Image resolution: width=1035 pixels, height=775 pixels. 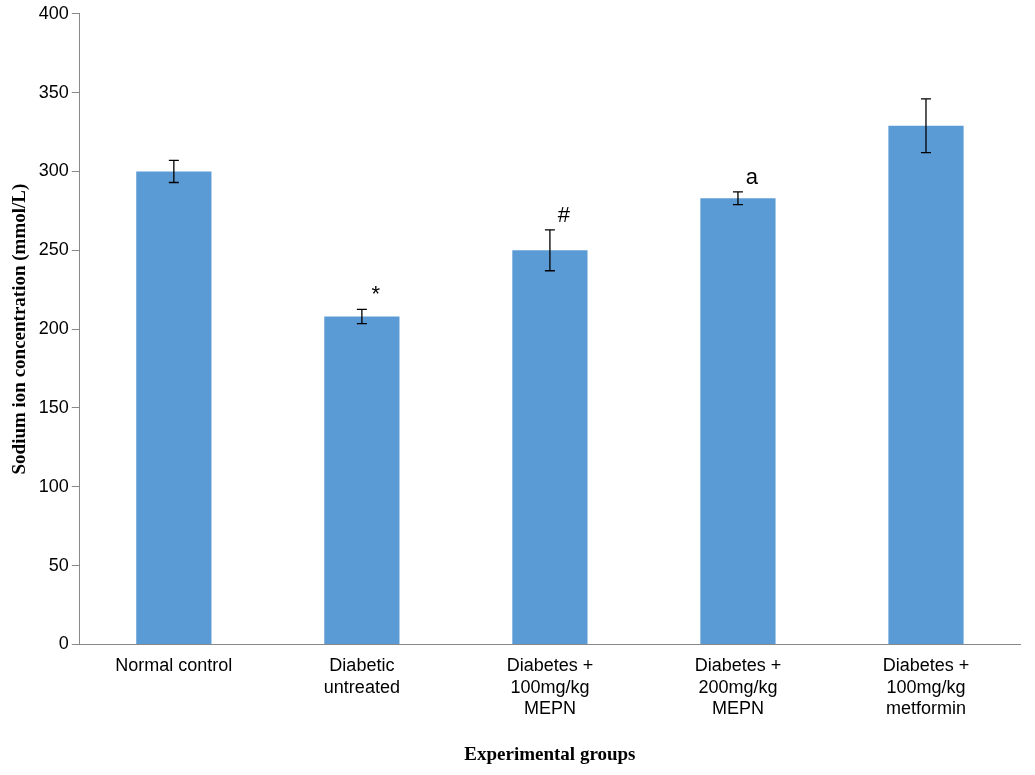 I want to click on y-tick-label: 150, so click(x=53, y=406).